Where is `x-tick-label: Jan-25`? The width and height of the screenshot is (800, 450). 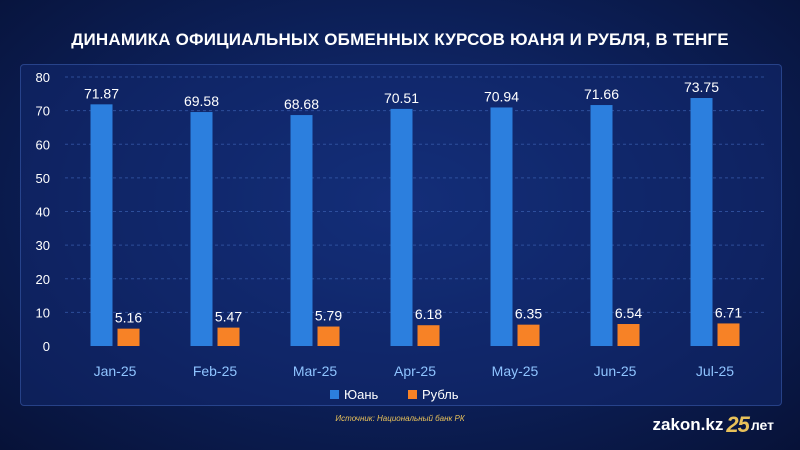 x-tick-label: Jan-25 is located at coordinates (115, 371).